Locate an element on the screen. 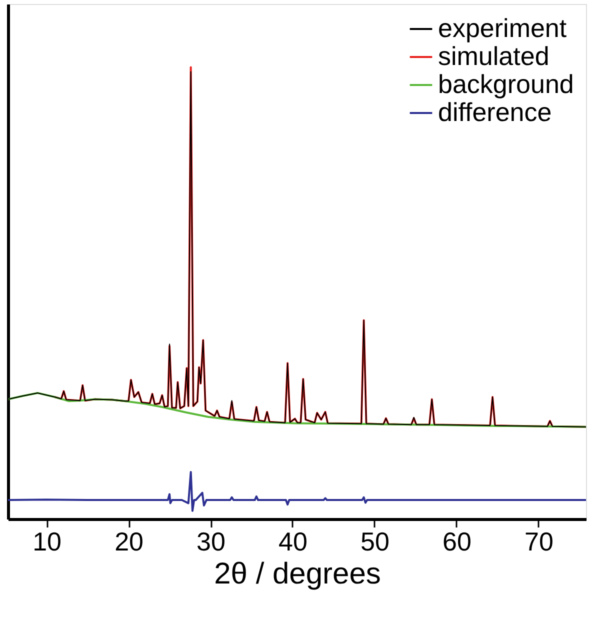  x-tick-label: 20 is located at coordinates (129, 541).